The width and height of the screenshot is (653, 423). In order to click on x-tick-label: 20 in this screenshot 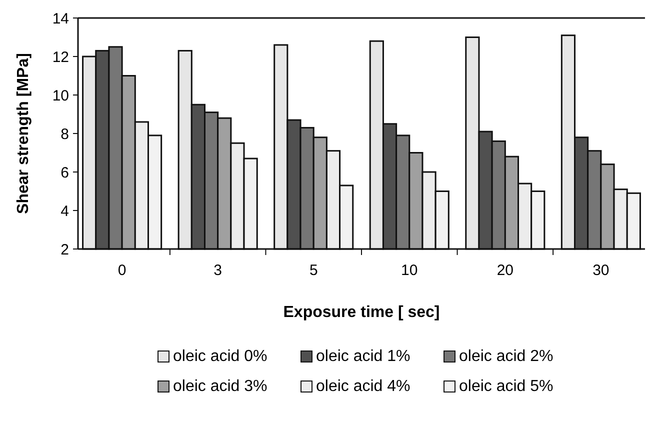, I will do `click(505, 270)`.